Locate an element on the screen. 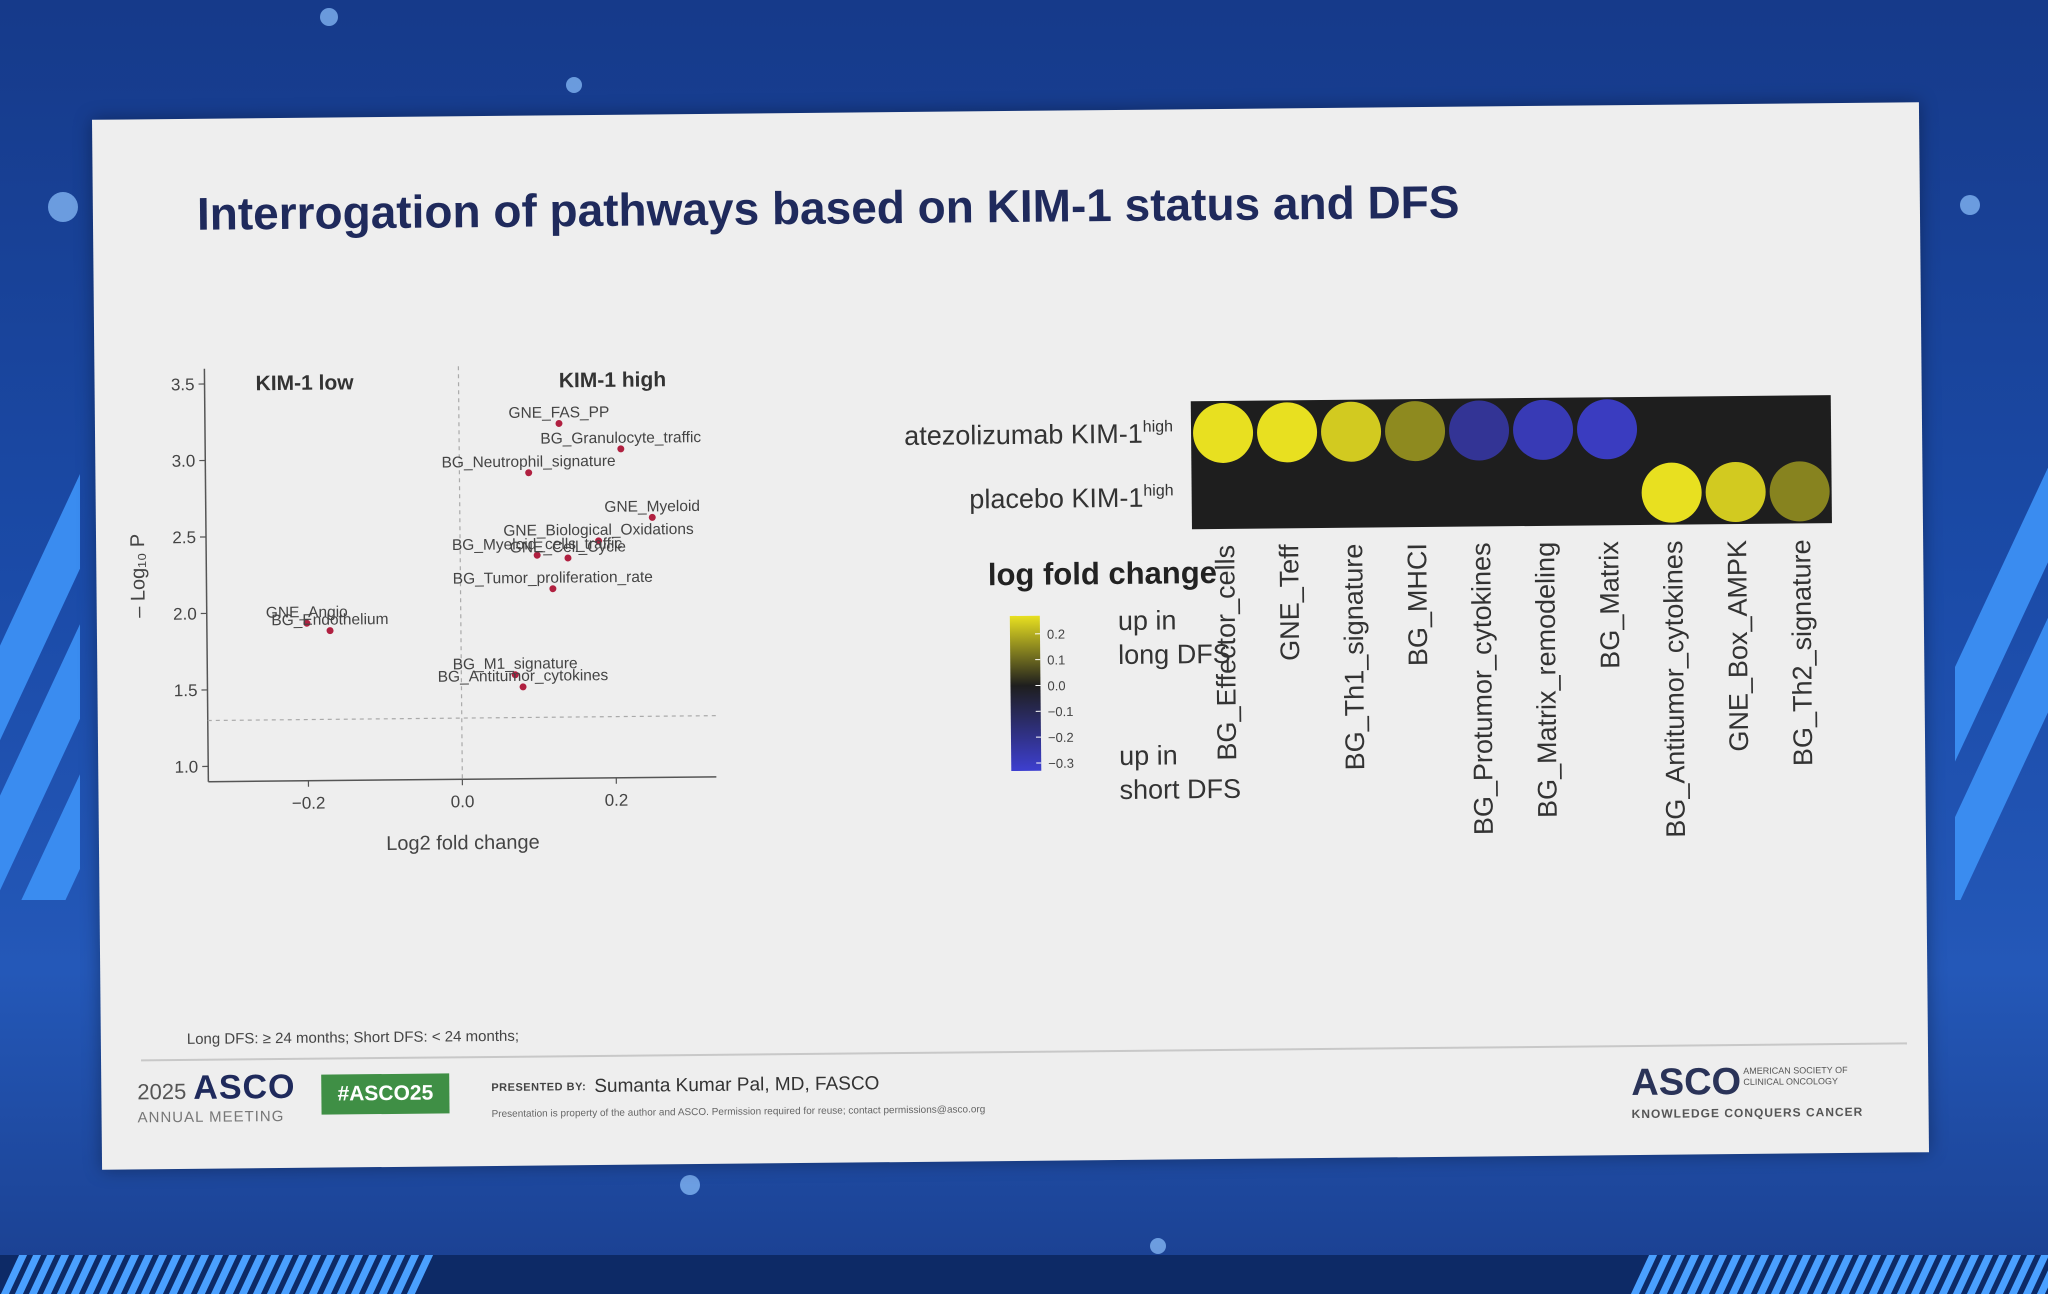  scatter-y-tick-label: 3.0 is located at coordinates (184, 461).